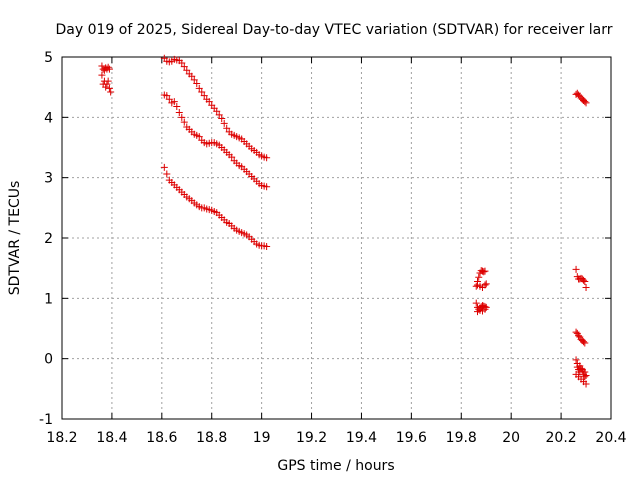  I want to click on y-tick-label: 3, so click(48, 179).